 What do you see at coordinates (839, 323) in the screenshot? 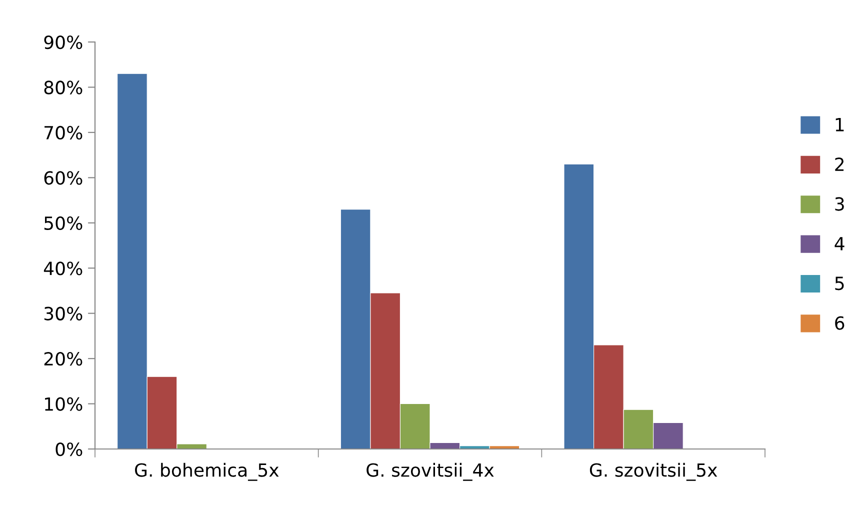
I see `legend-label: 6` at bounding box center [839, 323].